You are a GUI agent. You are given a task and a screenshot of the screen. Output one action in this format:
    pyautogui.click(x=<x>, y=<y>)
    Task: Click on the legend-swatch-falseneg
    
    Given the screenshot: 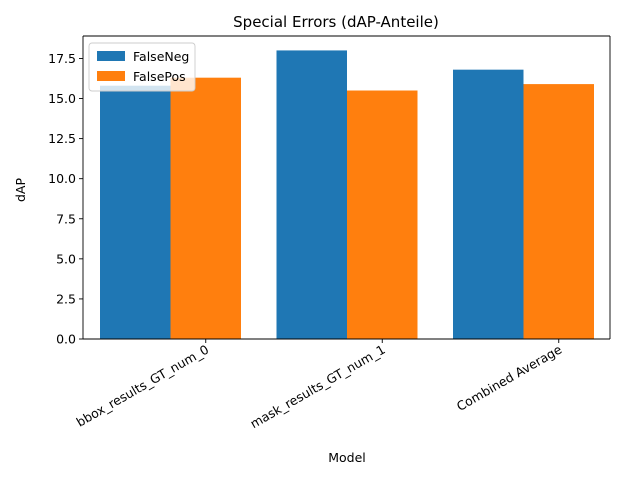 What is the action you would take?
    pyautogui.click(x=111, y=56)
    